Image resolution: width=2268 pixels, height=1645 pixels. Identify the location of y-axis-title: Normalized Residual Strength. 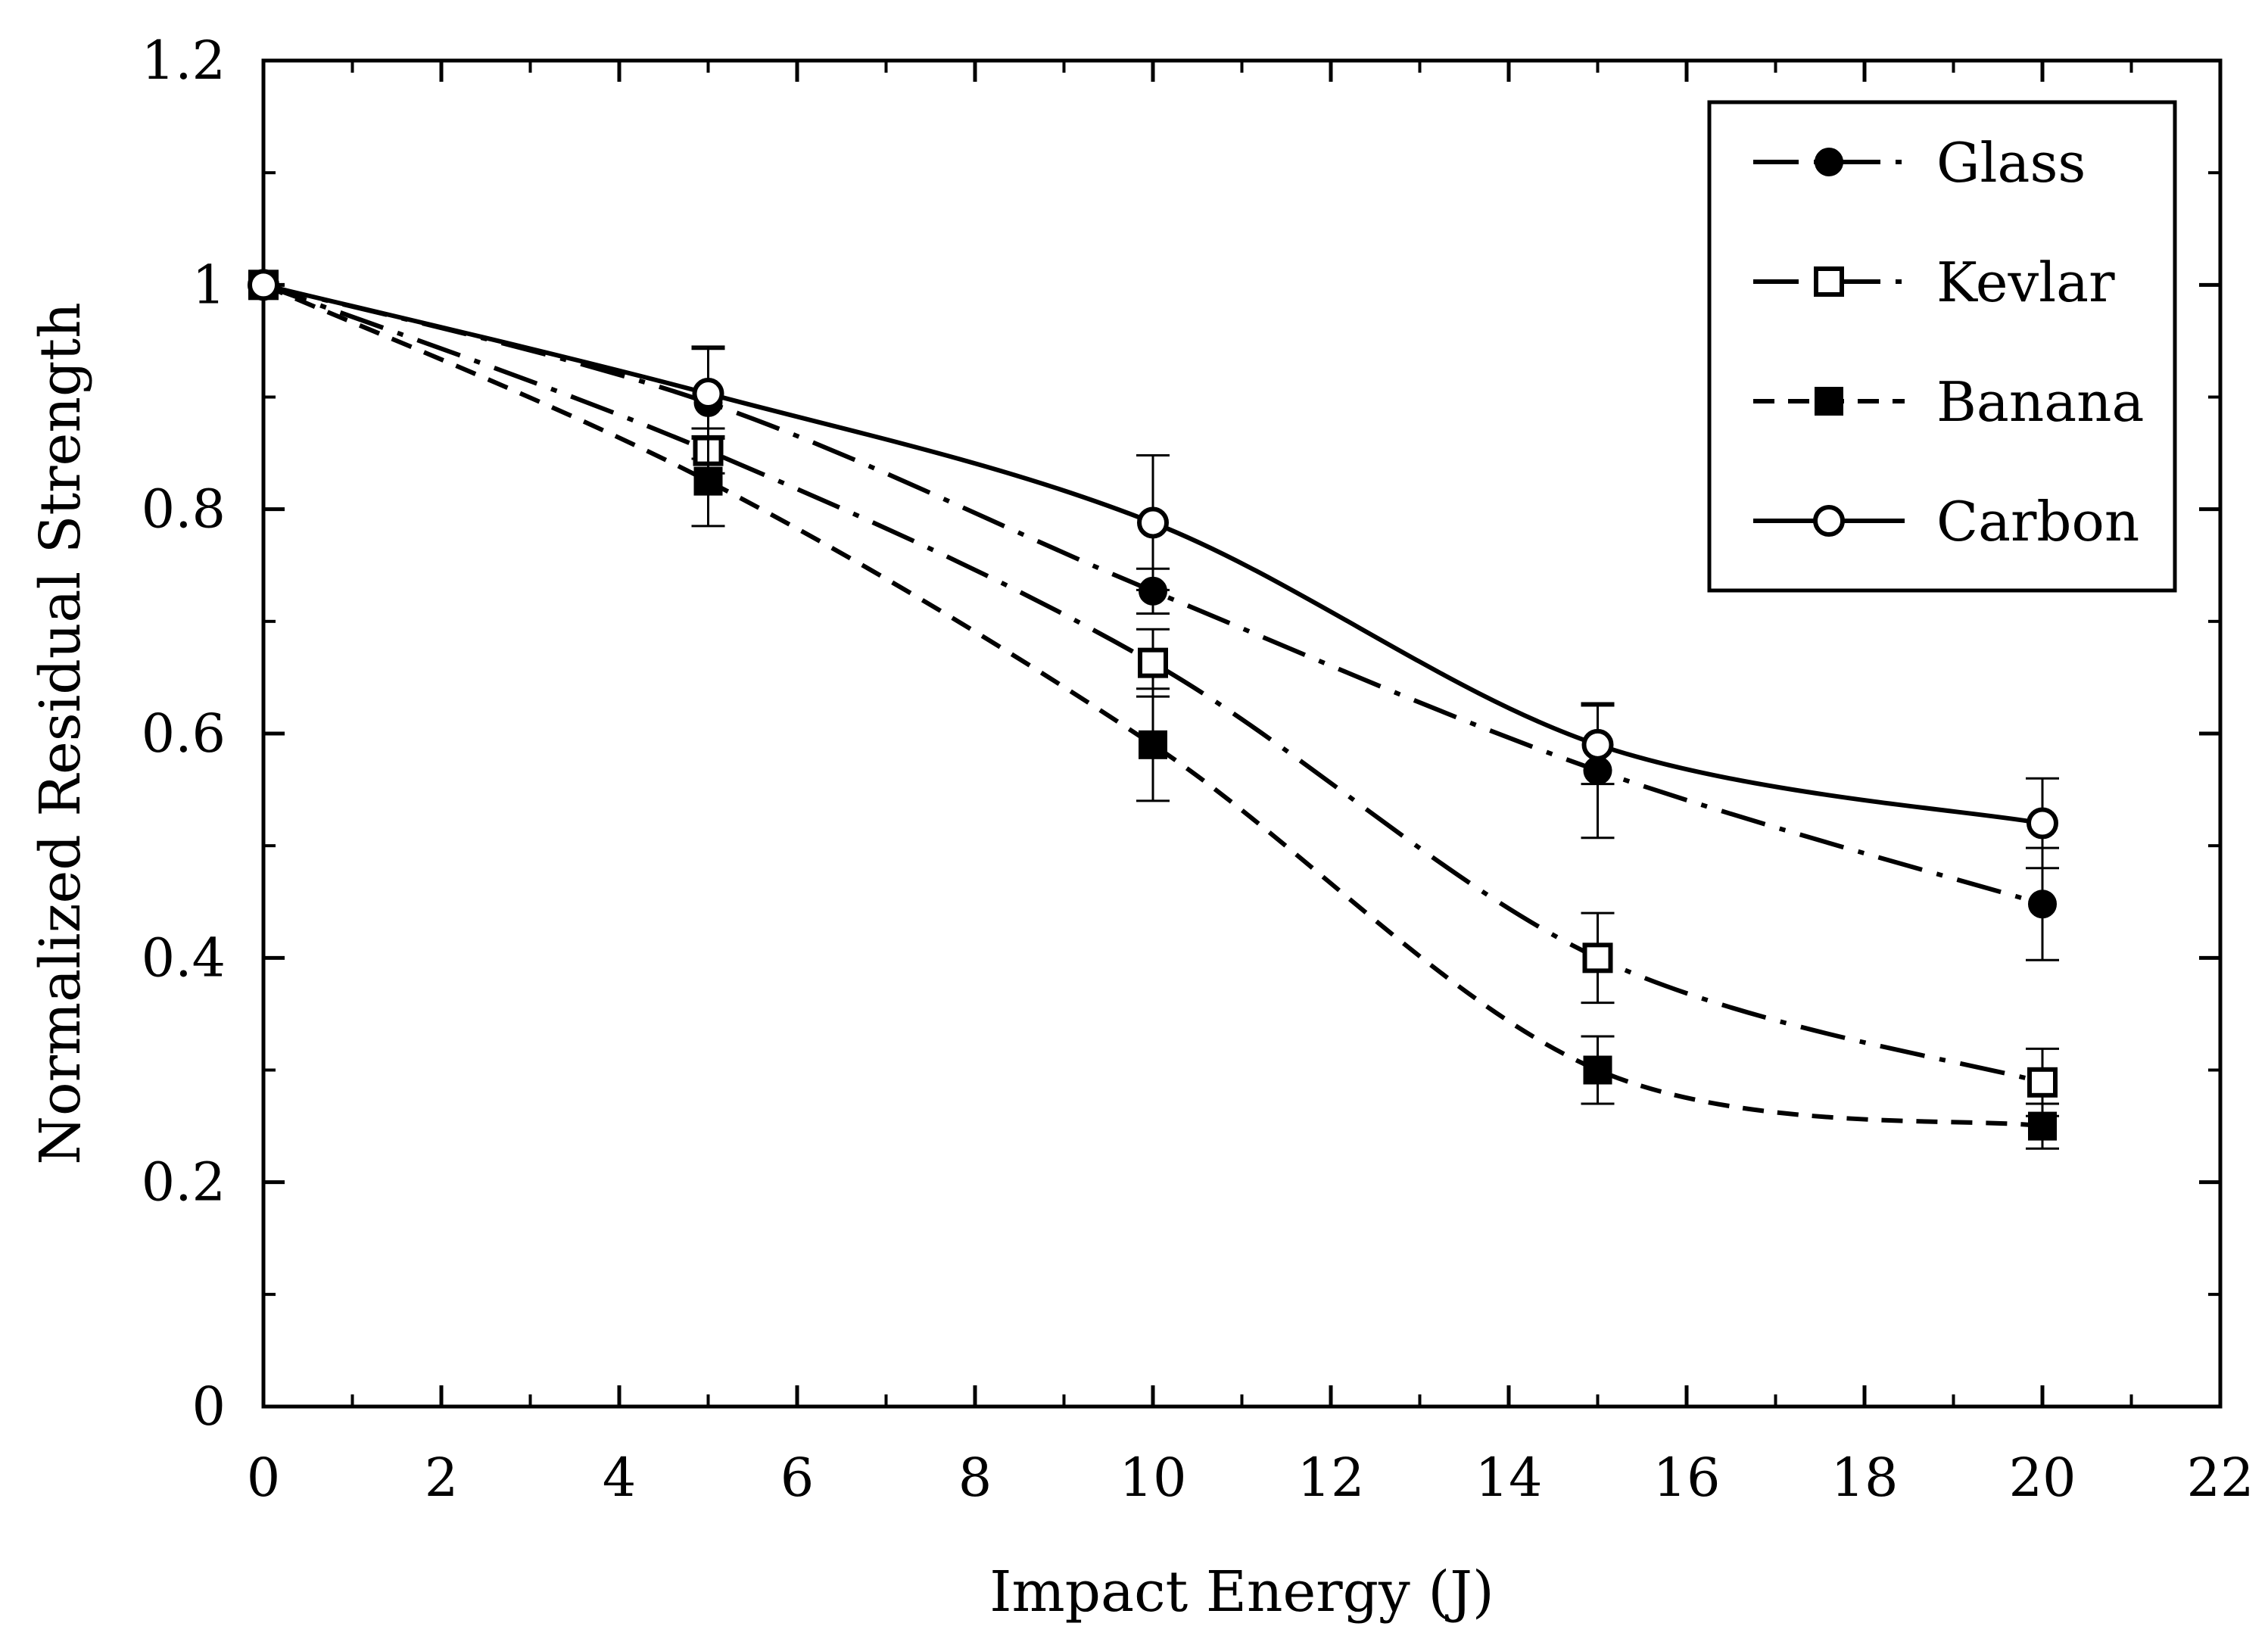
(60, 733).